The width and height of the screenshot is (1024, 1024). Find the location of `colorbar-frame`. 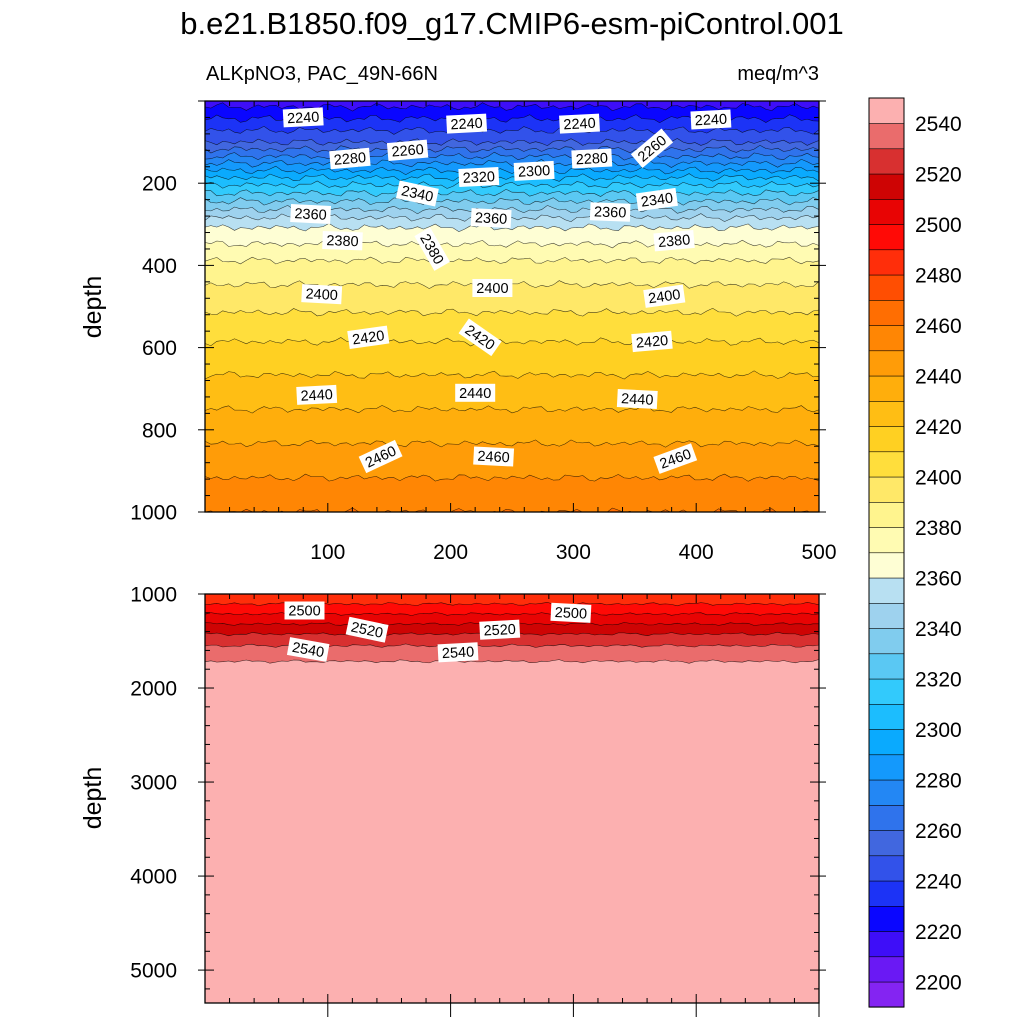

colorbar-frame is located at coordinates (886, 552).